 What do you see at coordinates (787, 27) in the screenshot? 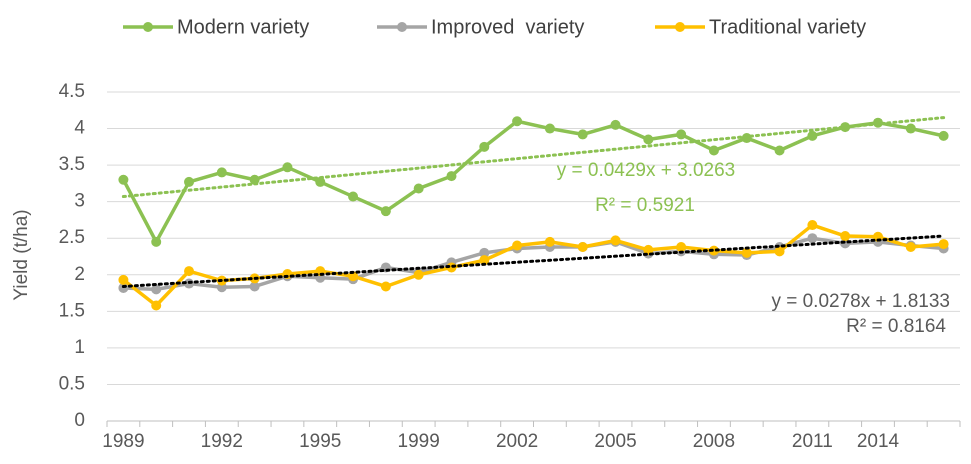
I see `legend-label: Traditional variety` at bounding box center [787, 27].